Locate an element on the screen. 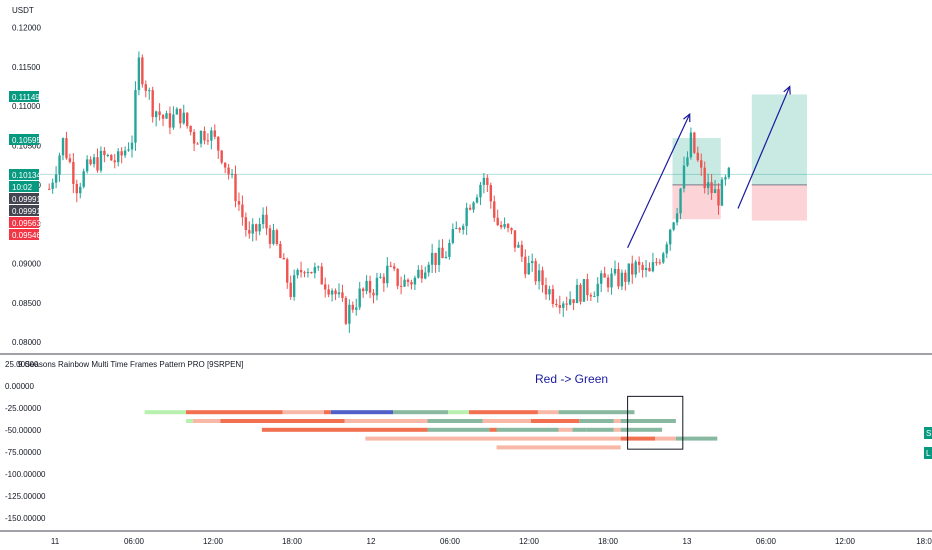  arrow-line is located at coordinates (764, 147).